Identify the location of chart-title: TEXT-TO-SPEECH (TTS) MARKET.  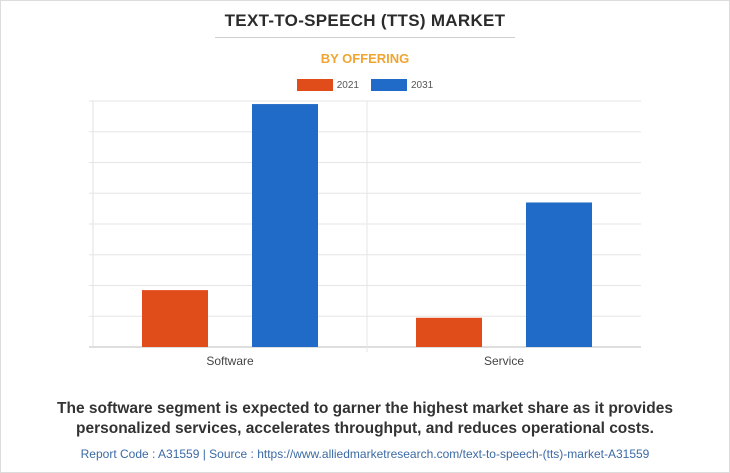
(365, 20).